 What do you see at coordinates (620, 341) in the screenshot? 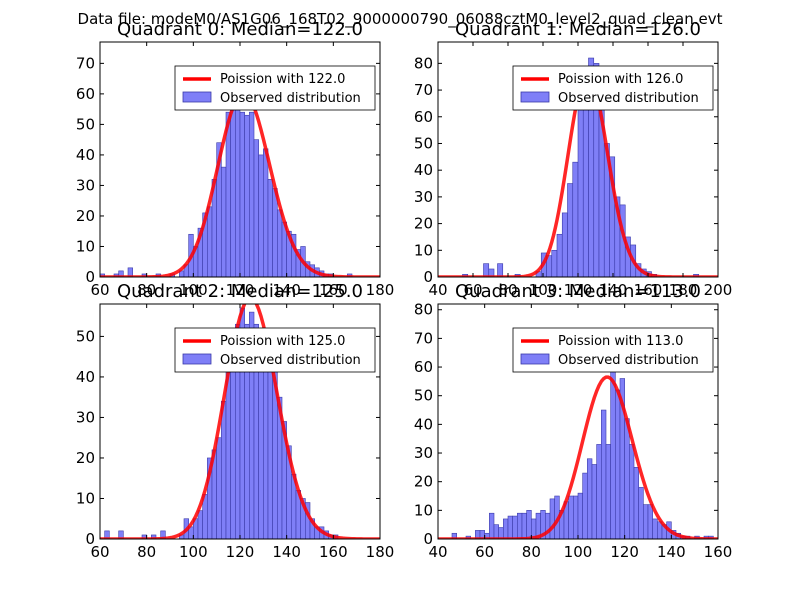
I see `legend-curve-label: Poission with 113.0` at bounding box center [620, 341].